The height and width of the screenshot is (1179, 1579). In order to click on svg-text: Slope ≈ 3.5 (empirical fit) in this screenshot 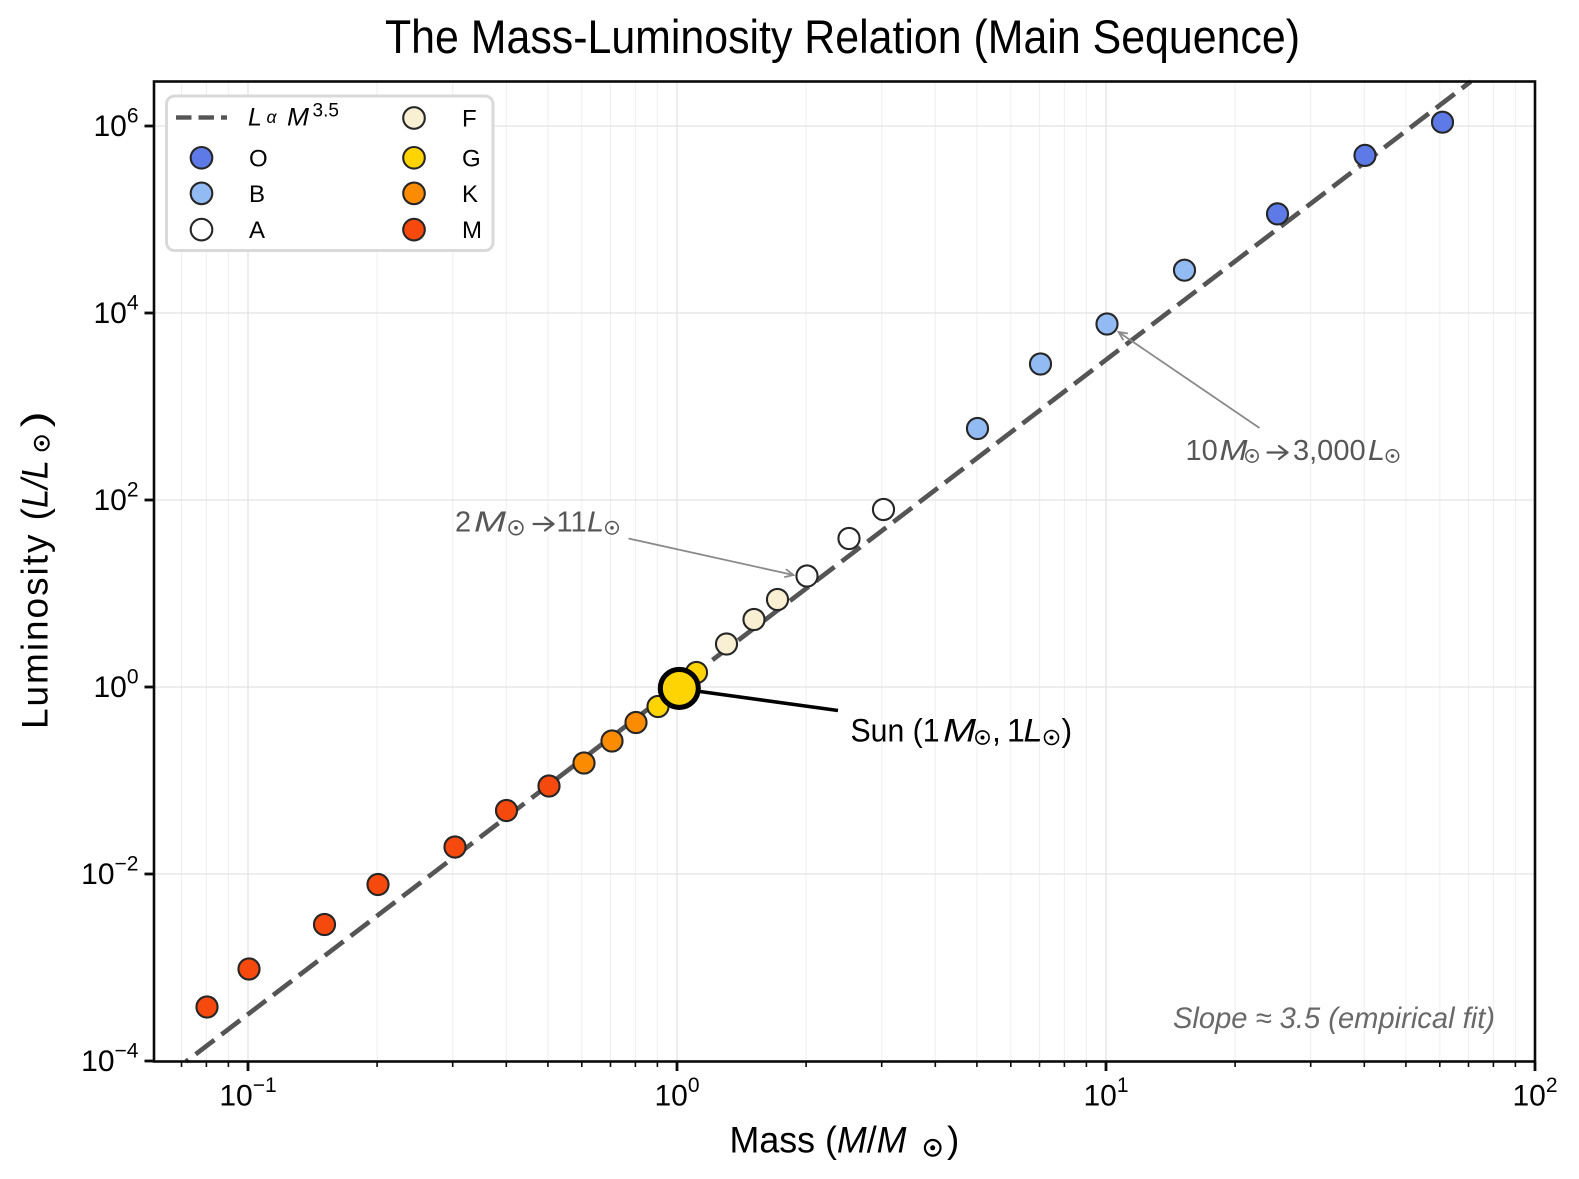, I will do `click(1334, 1018)`.